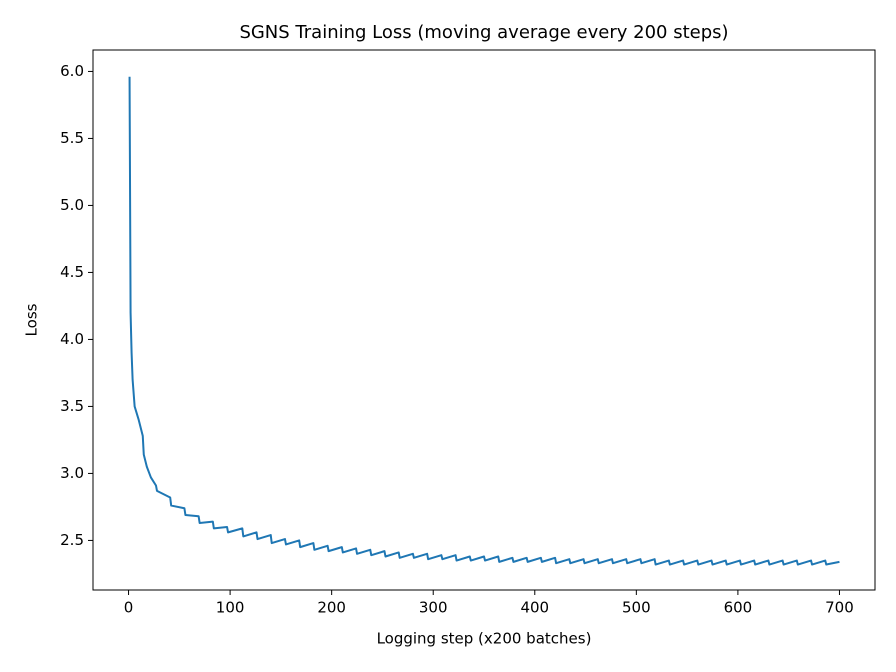 The width and height of the screenshot is (896, 672). What do you see at coordinates (72, 71) in the screenshot?
I see `y-tick-label: 6.0` at bounding box center [72, 71].